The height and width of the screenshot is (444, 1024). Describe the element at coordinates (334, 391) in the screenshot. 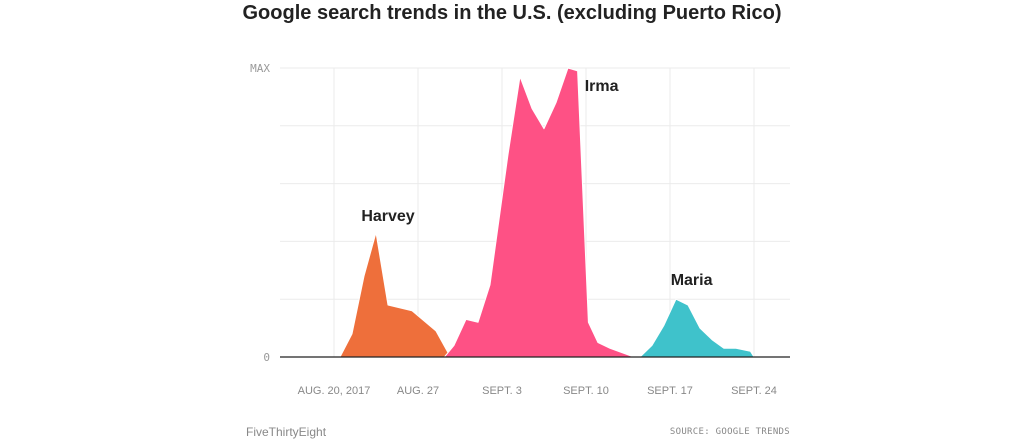

I see `x-tick-label: AUG. 20, 2017` at that location.